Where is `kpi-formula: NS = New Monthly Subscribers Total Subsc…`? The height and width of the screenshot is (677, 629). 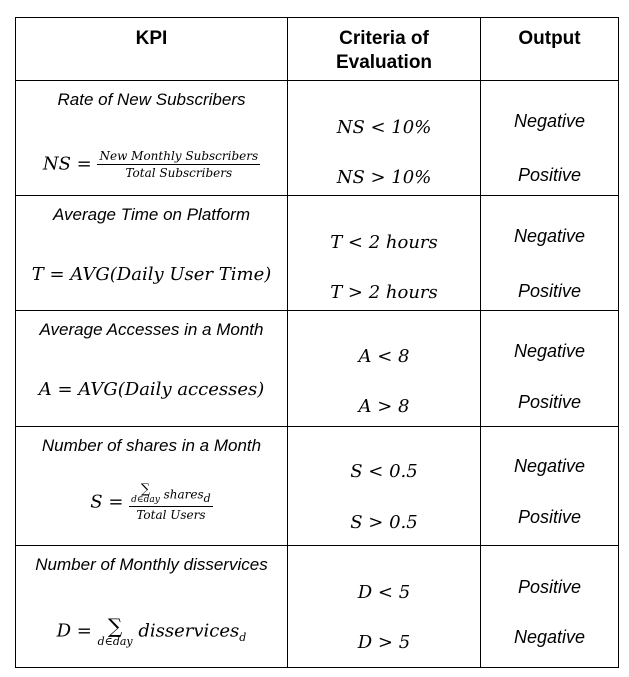
kpi-formula: NS = New Monthly Subscribers Total Subsc… is located at coordinates (151, 164).